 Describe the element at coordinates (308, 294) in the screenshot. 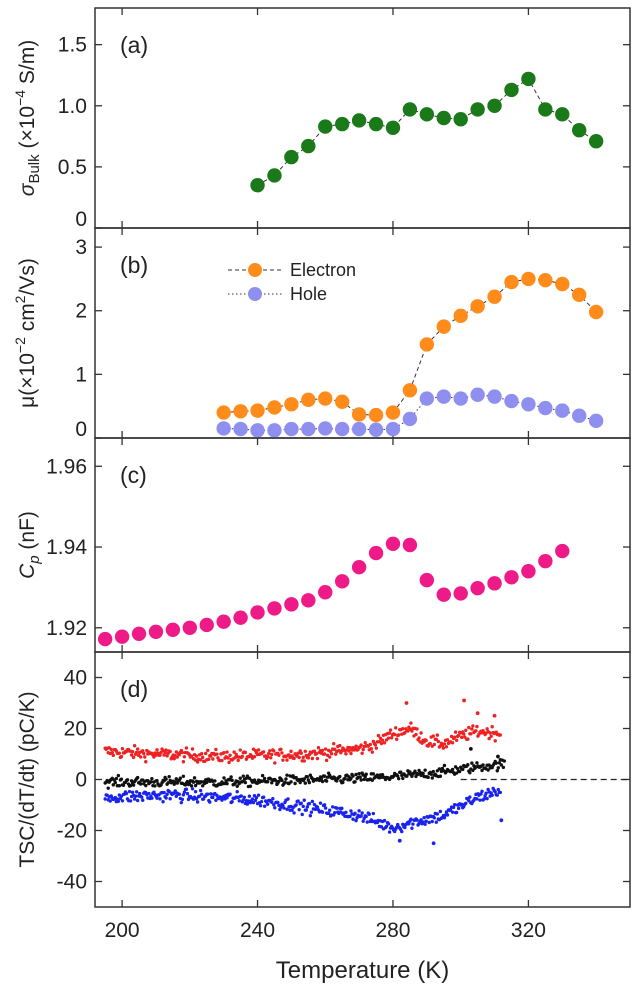

I see `legend-label: Hole` at that location.